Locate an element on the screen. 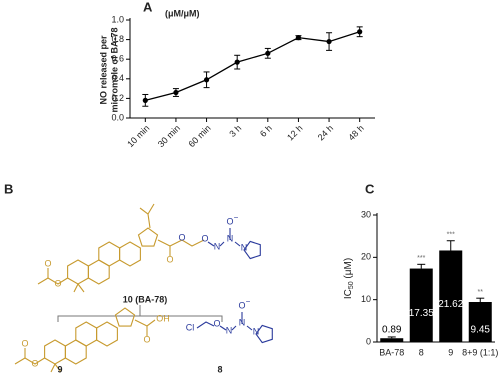  y-tick-label: 0.8 is located at coordinates (117, 39).